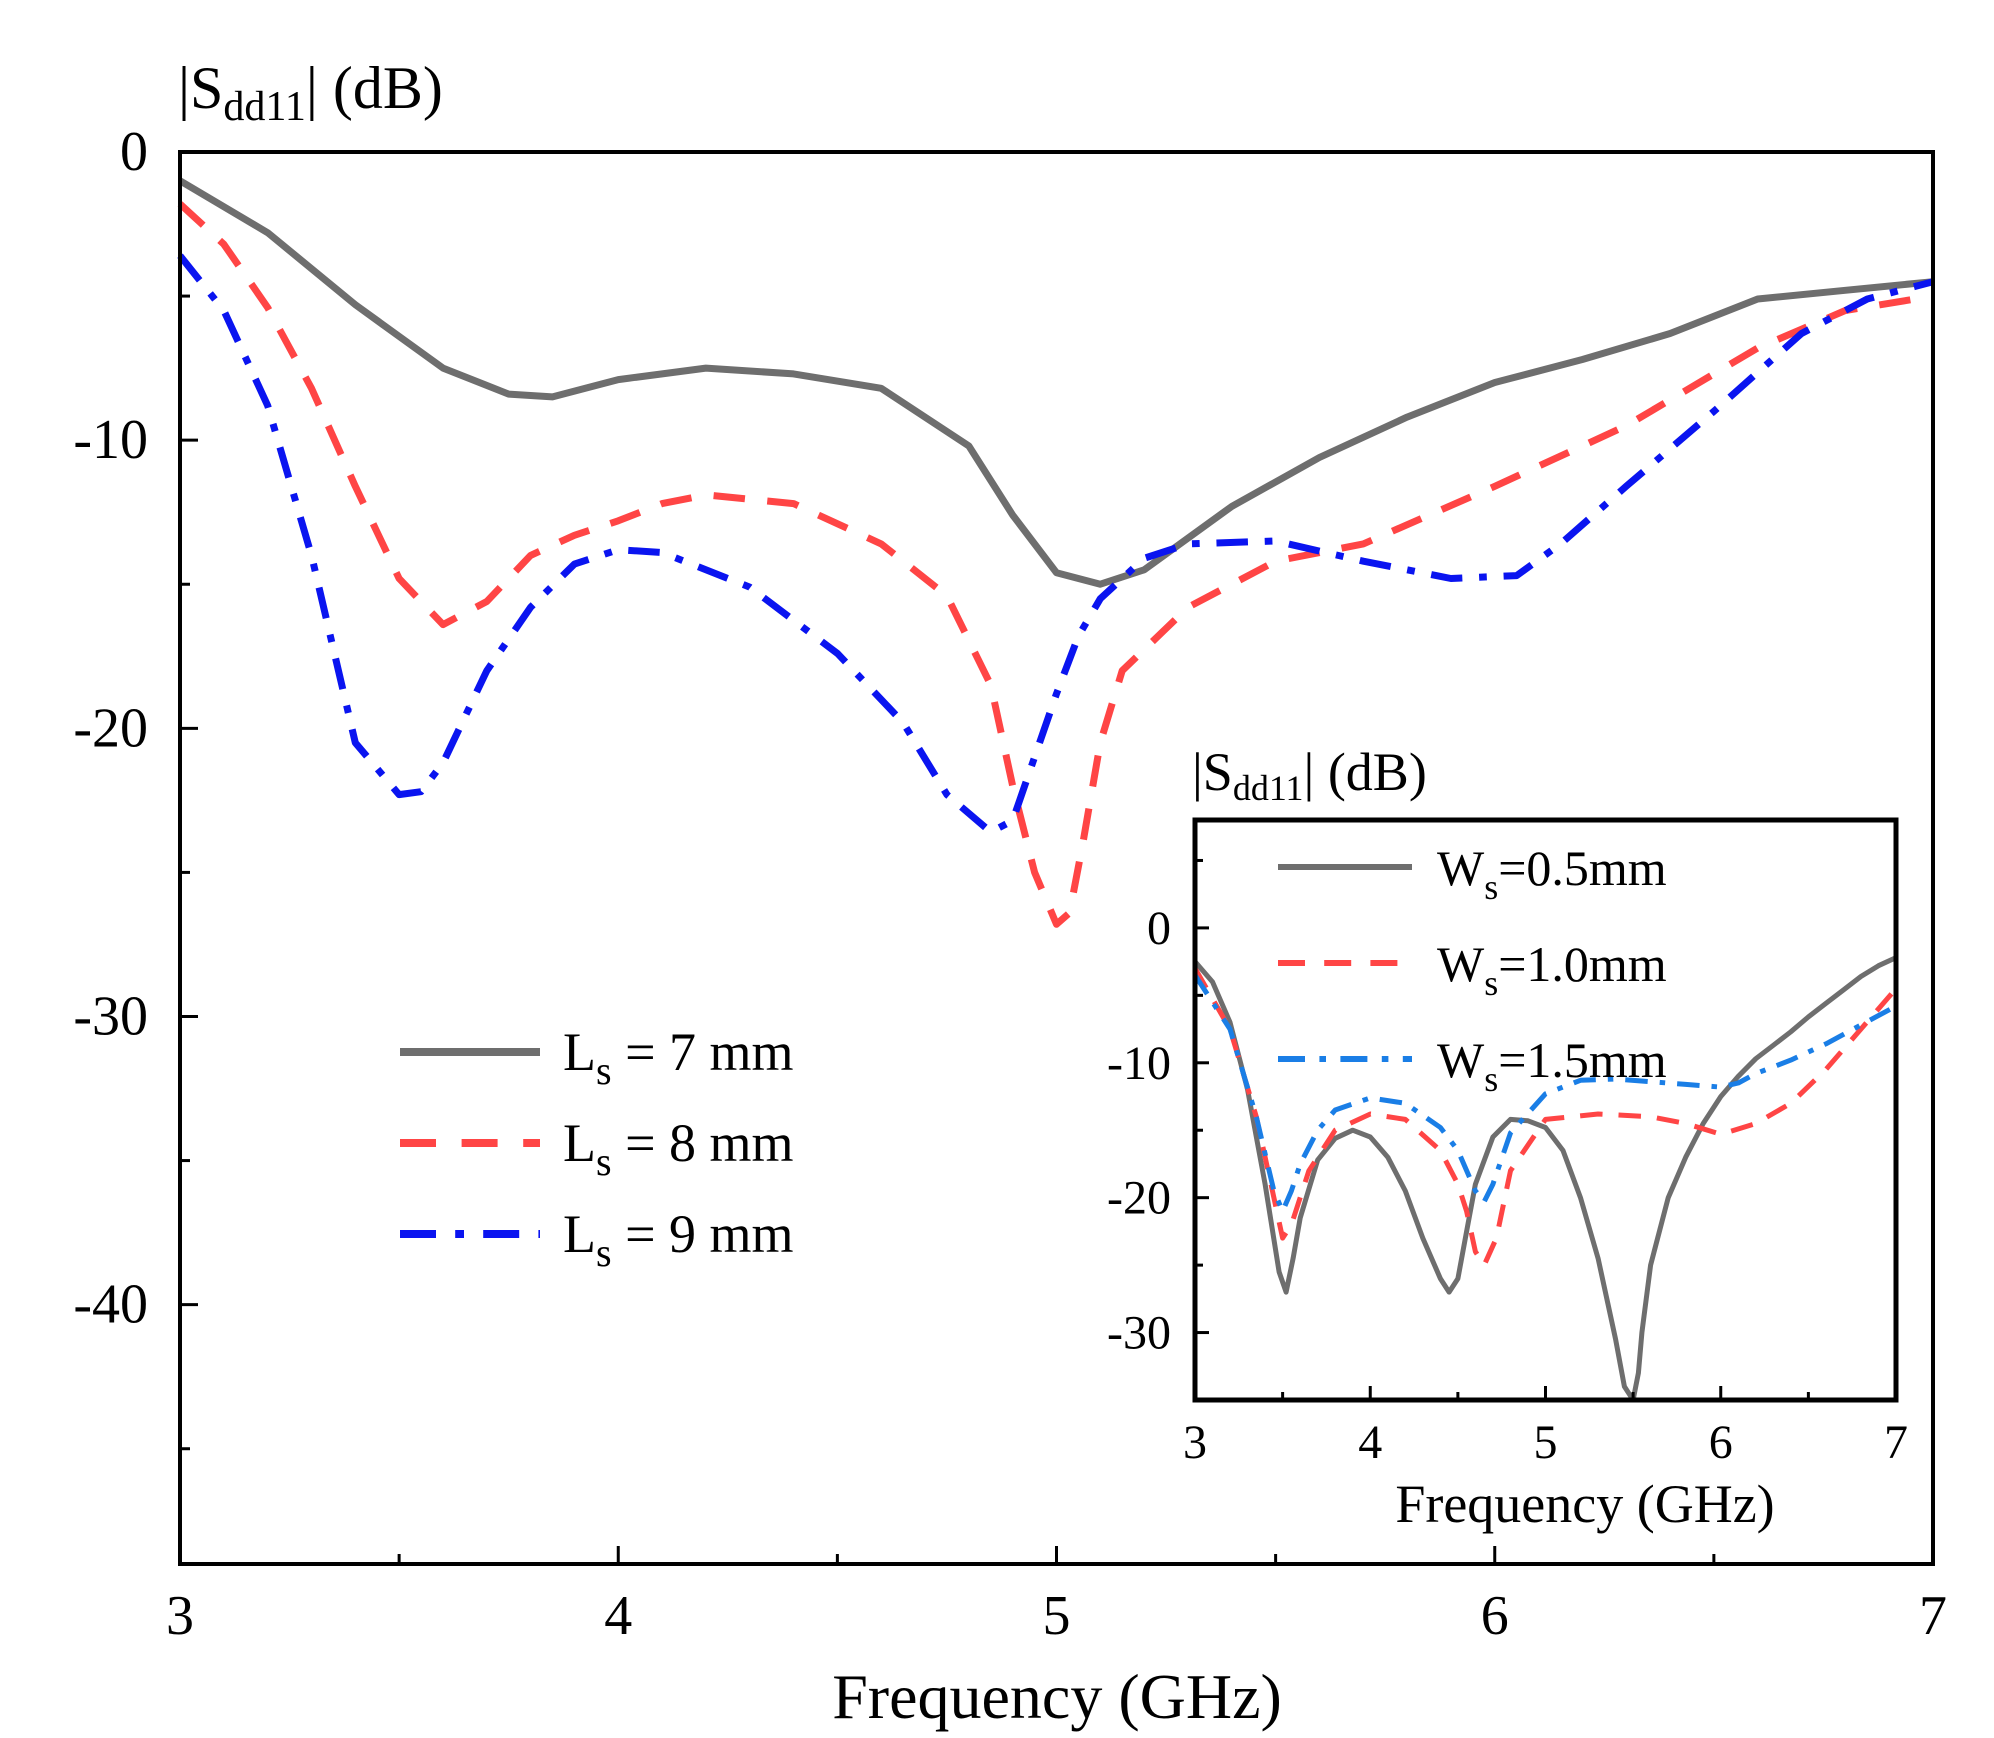 The height and width of the screenshot is (1738, 1994). Describe the element at coordinates (374, 88) in the screenshot. I see `main-y-axis-title-suffix: | (dB)` at that location.